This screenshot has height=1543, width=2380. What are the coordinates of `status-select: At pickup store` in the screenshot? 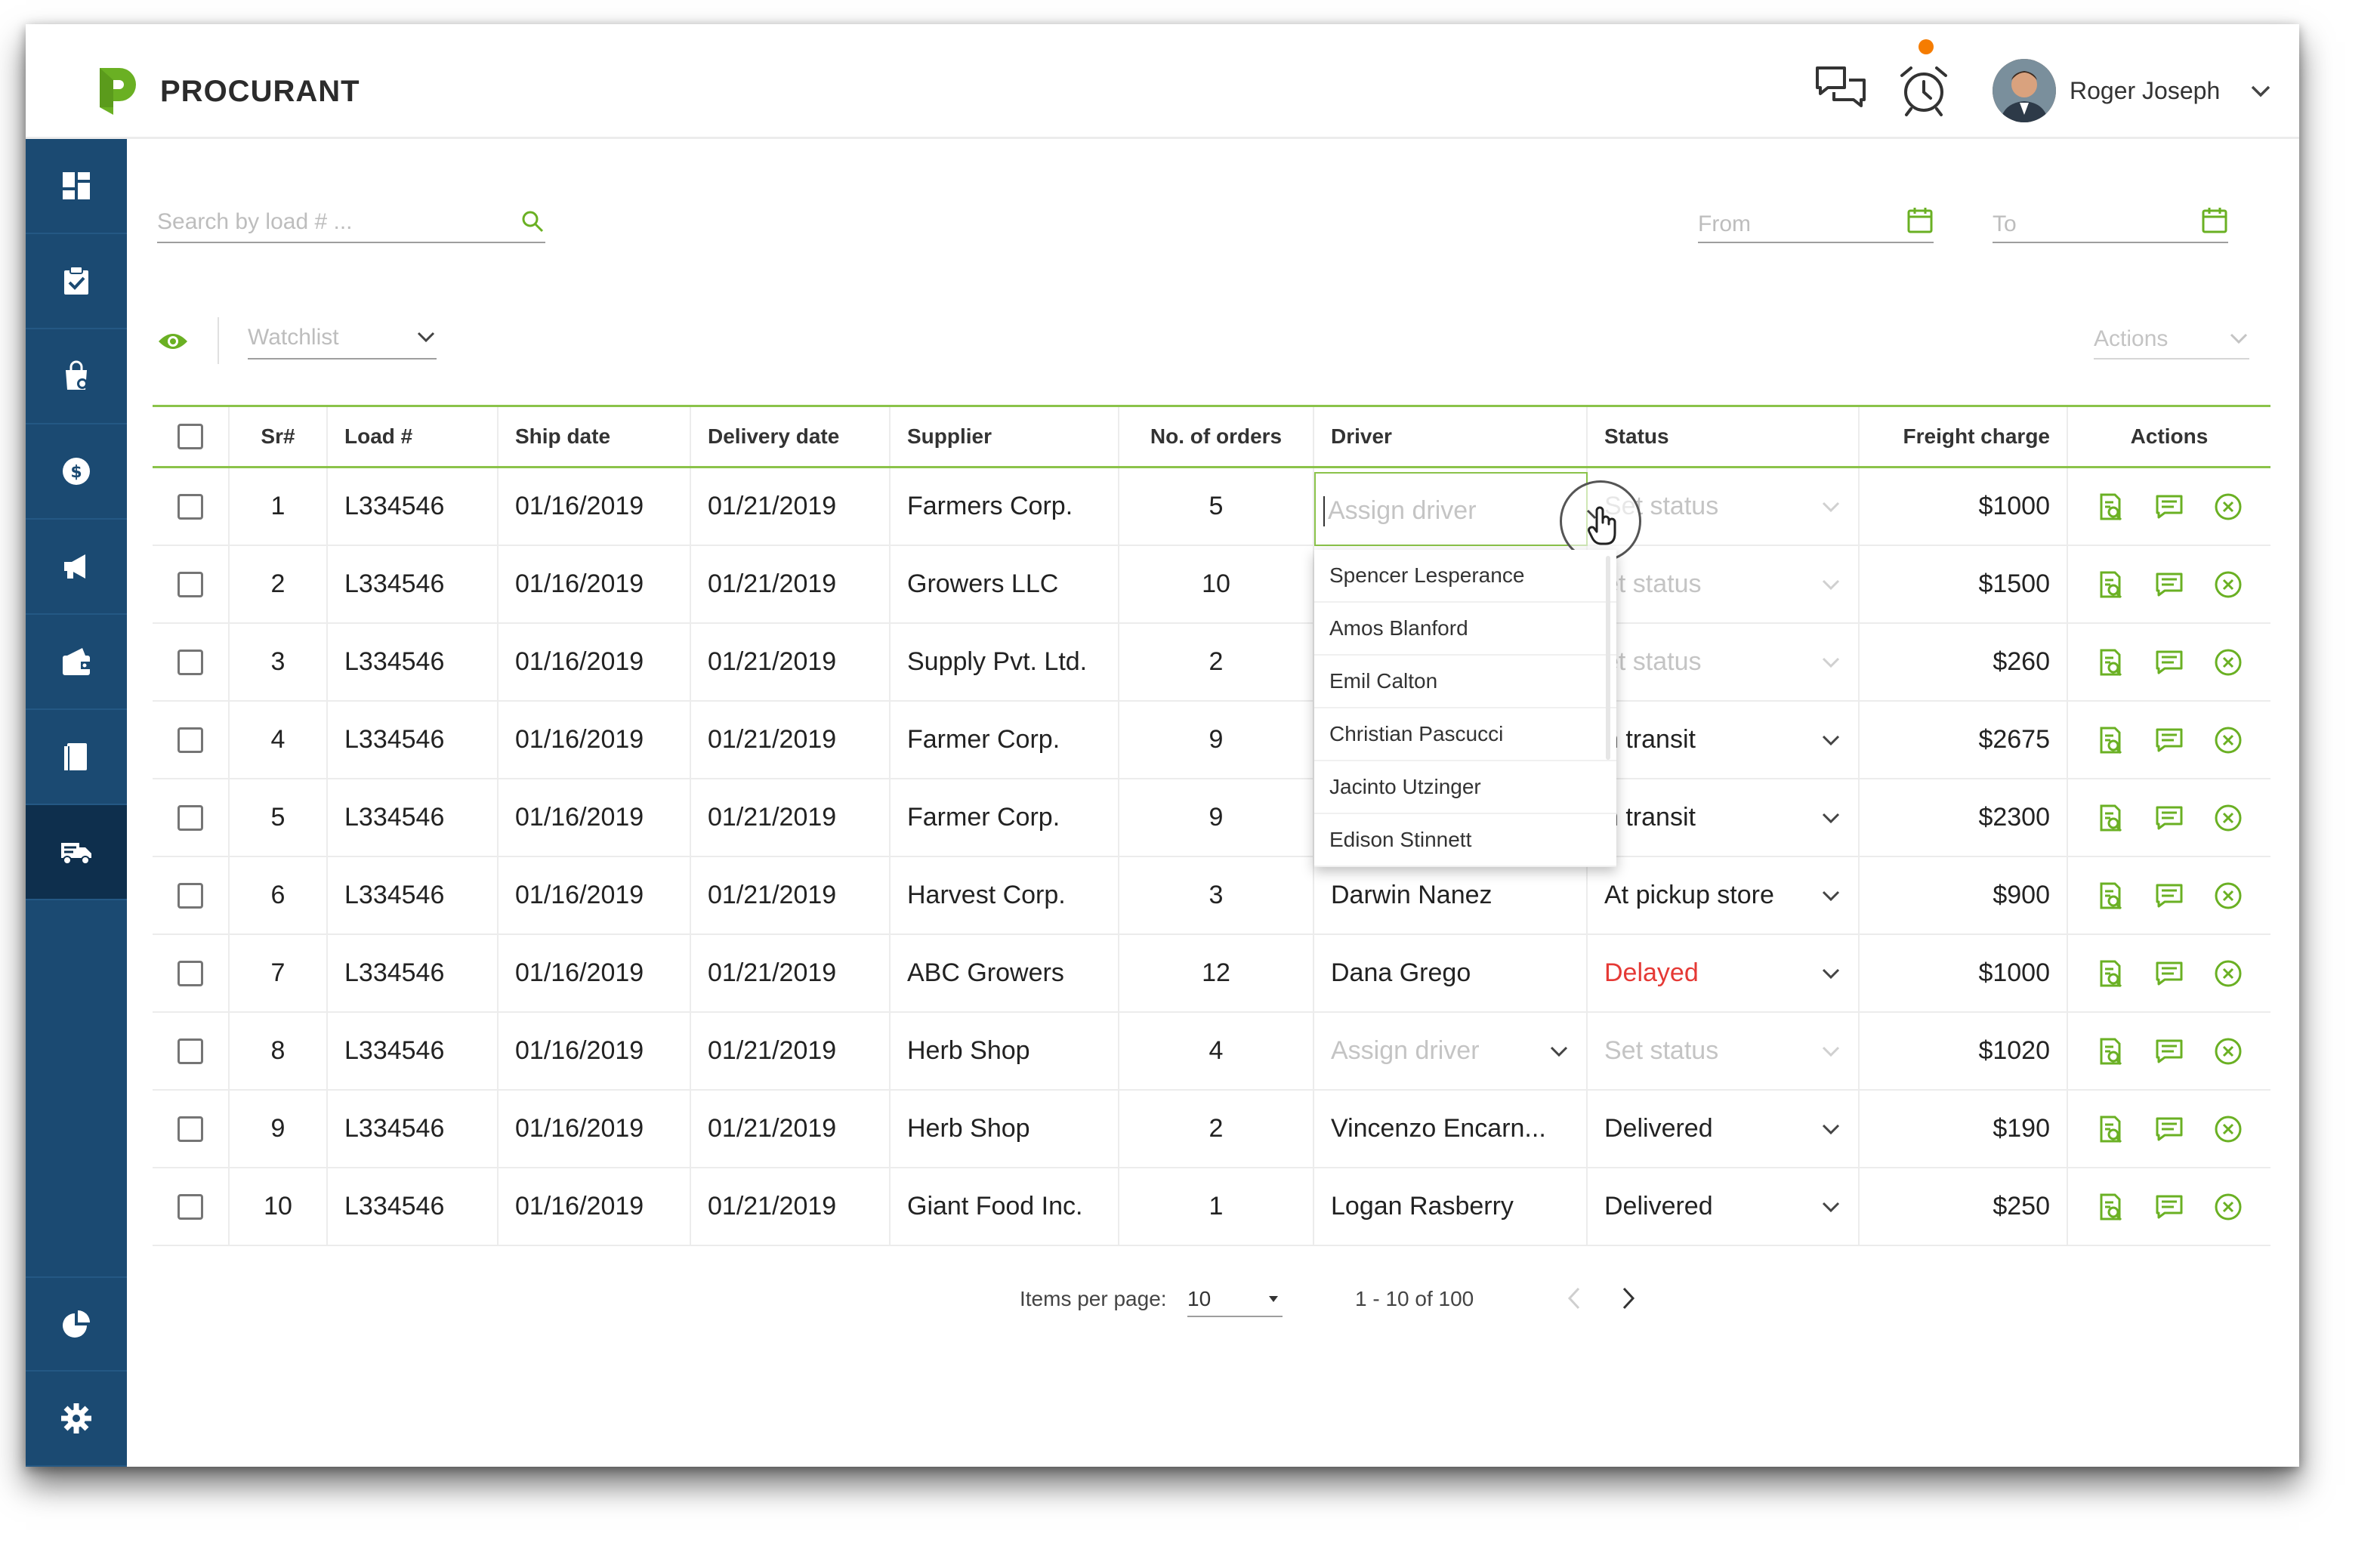 It's located at (1724, 896).